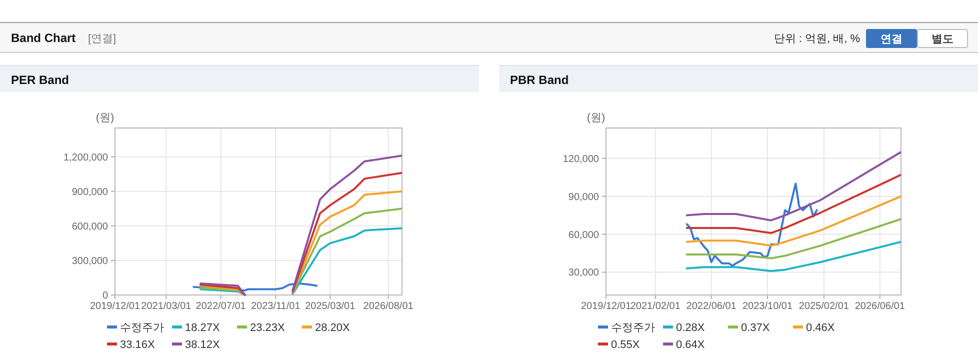  Describe the element at coordinates (330, 306) in the screenshot. I see `x-tick-label: 2025/03/01` at that location.